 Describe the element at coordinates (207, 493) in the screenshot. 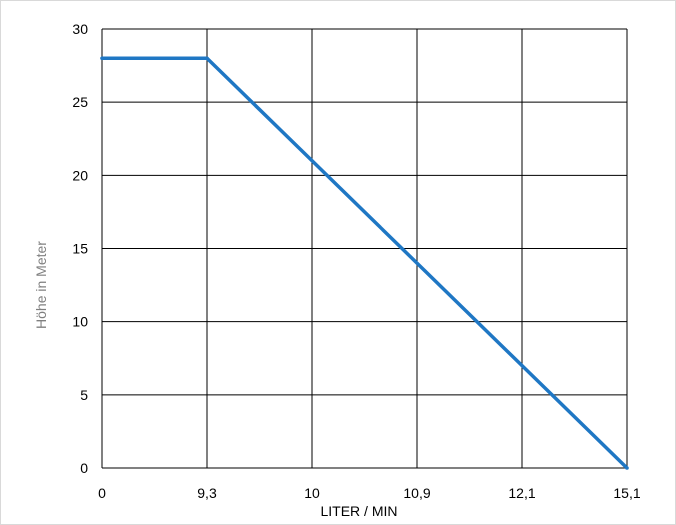

I see `x-tick-label: 9,3` at that location.